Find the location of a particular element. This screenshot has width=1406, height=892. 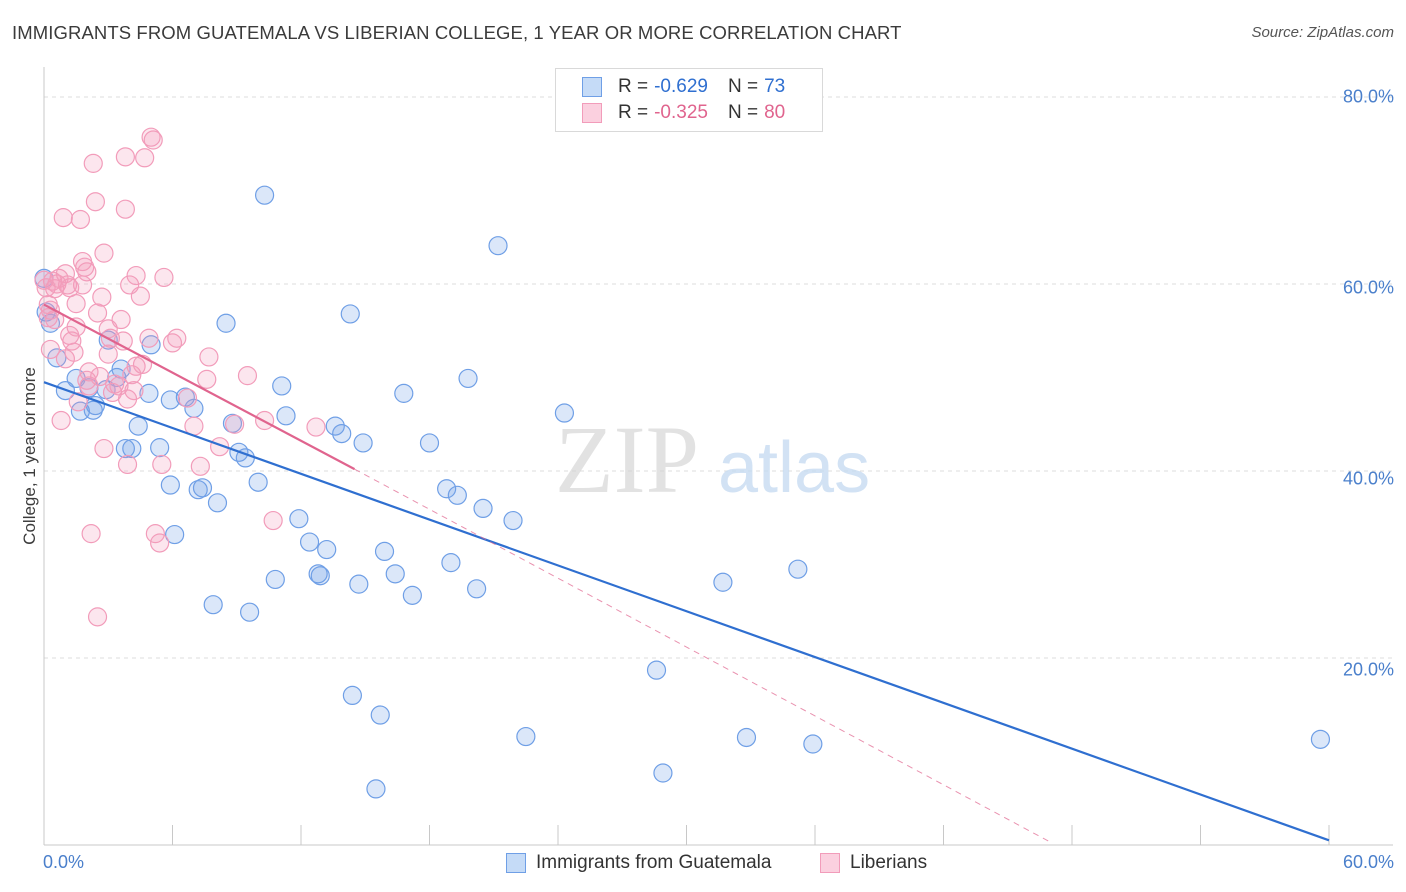

y-tick-label: 40.0% is located at coordinates (1368, 478).